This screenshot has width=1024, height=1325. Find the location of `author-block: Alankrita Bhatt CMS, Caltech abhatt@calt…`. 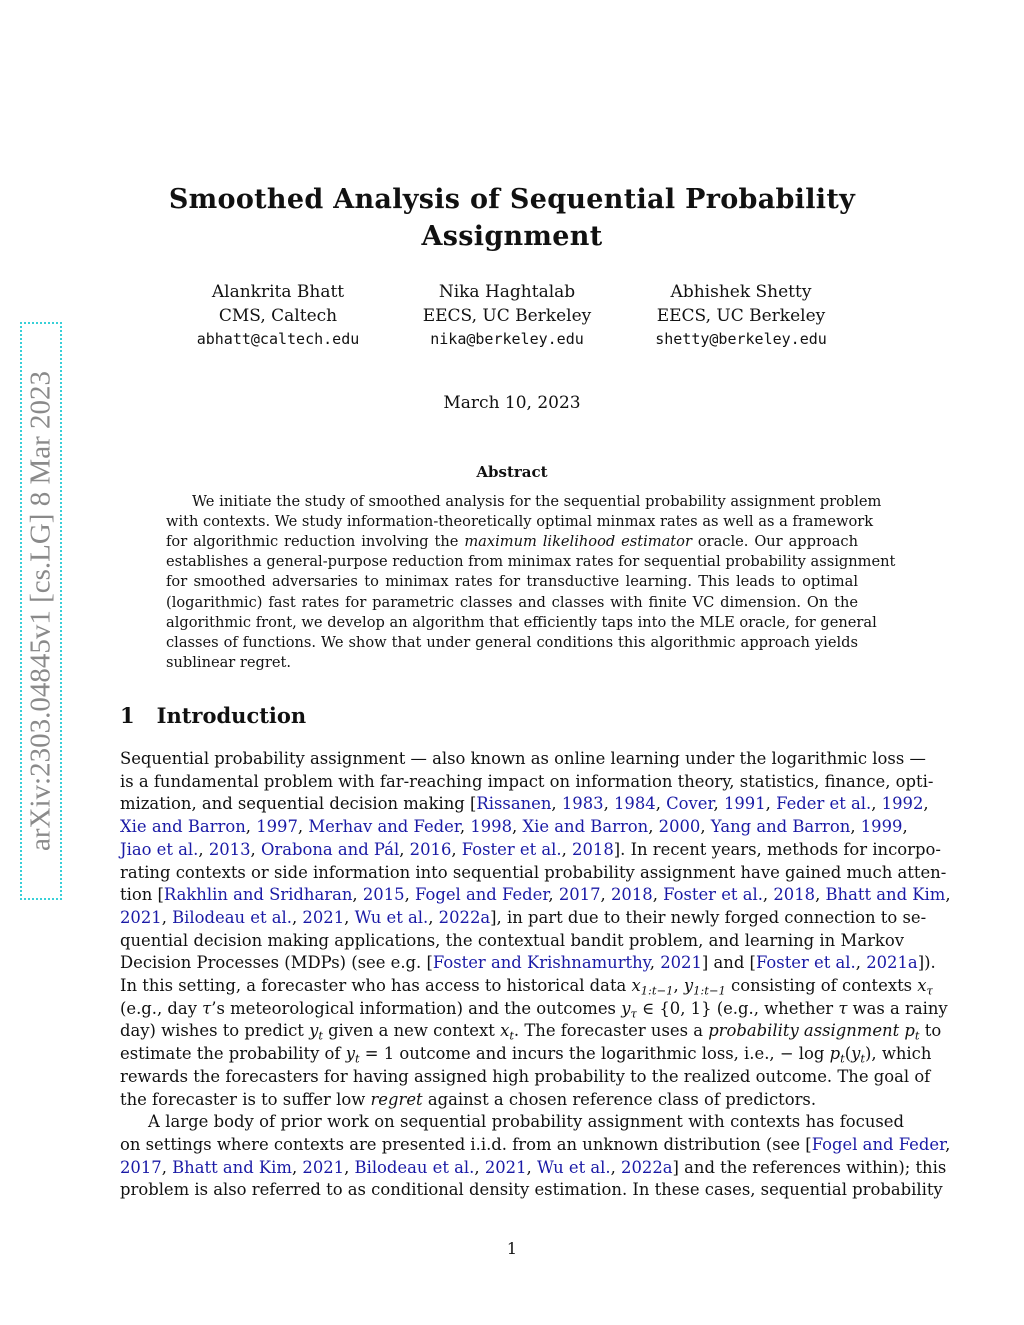

author-block: Alankrita Bhatt CMS, Caltech abhatt@calt… is located at coordinates (278, 316).